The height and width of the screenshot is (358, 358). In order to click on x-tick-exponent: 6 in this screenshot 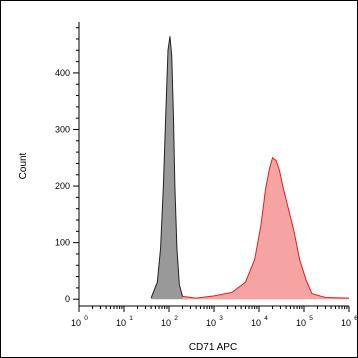, I will do `click(356, 318)`.